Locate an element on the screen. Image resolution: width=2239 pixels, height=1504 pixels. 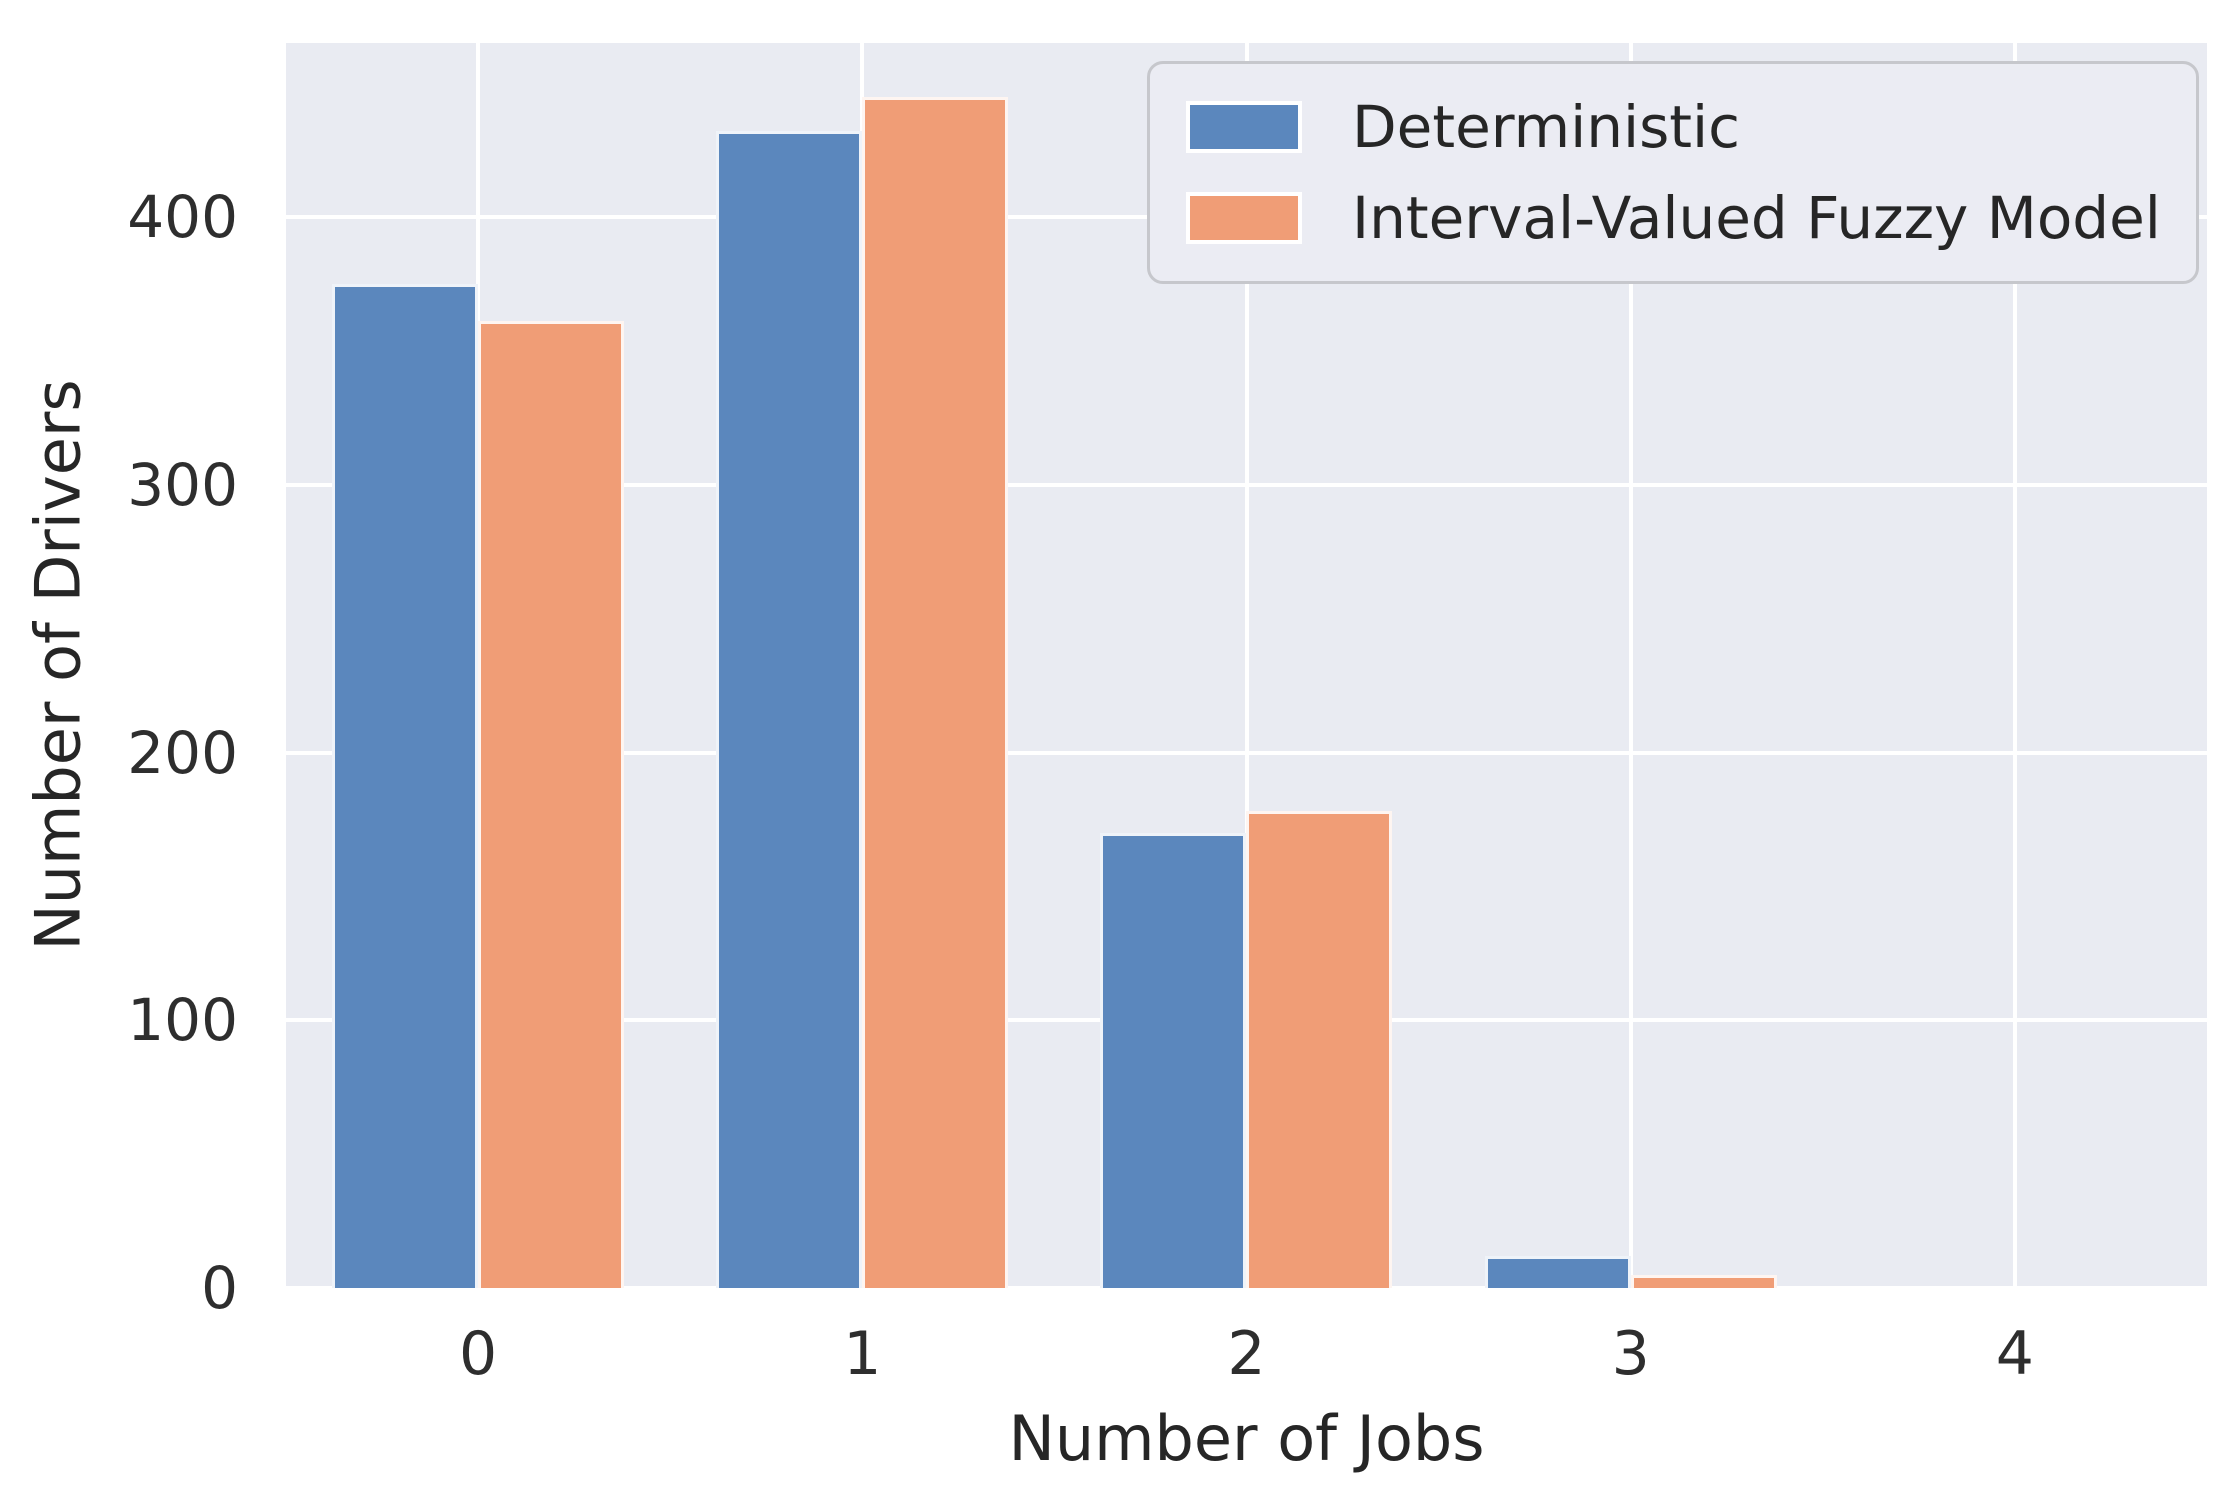
y-tick-label-300: 300 is located at coordinates (182, 484).